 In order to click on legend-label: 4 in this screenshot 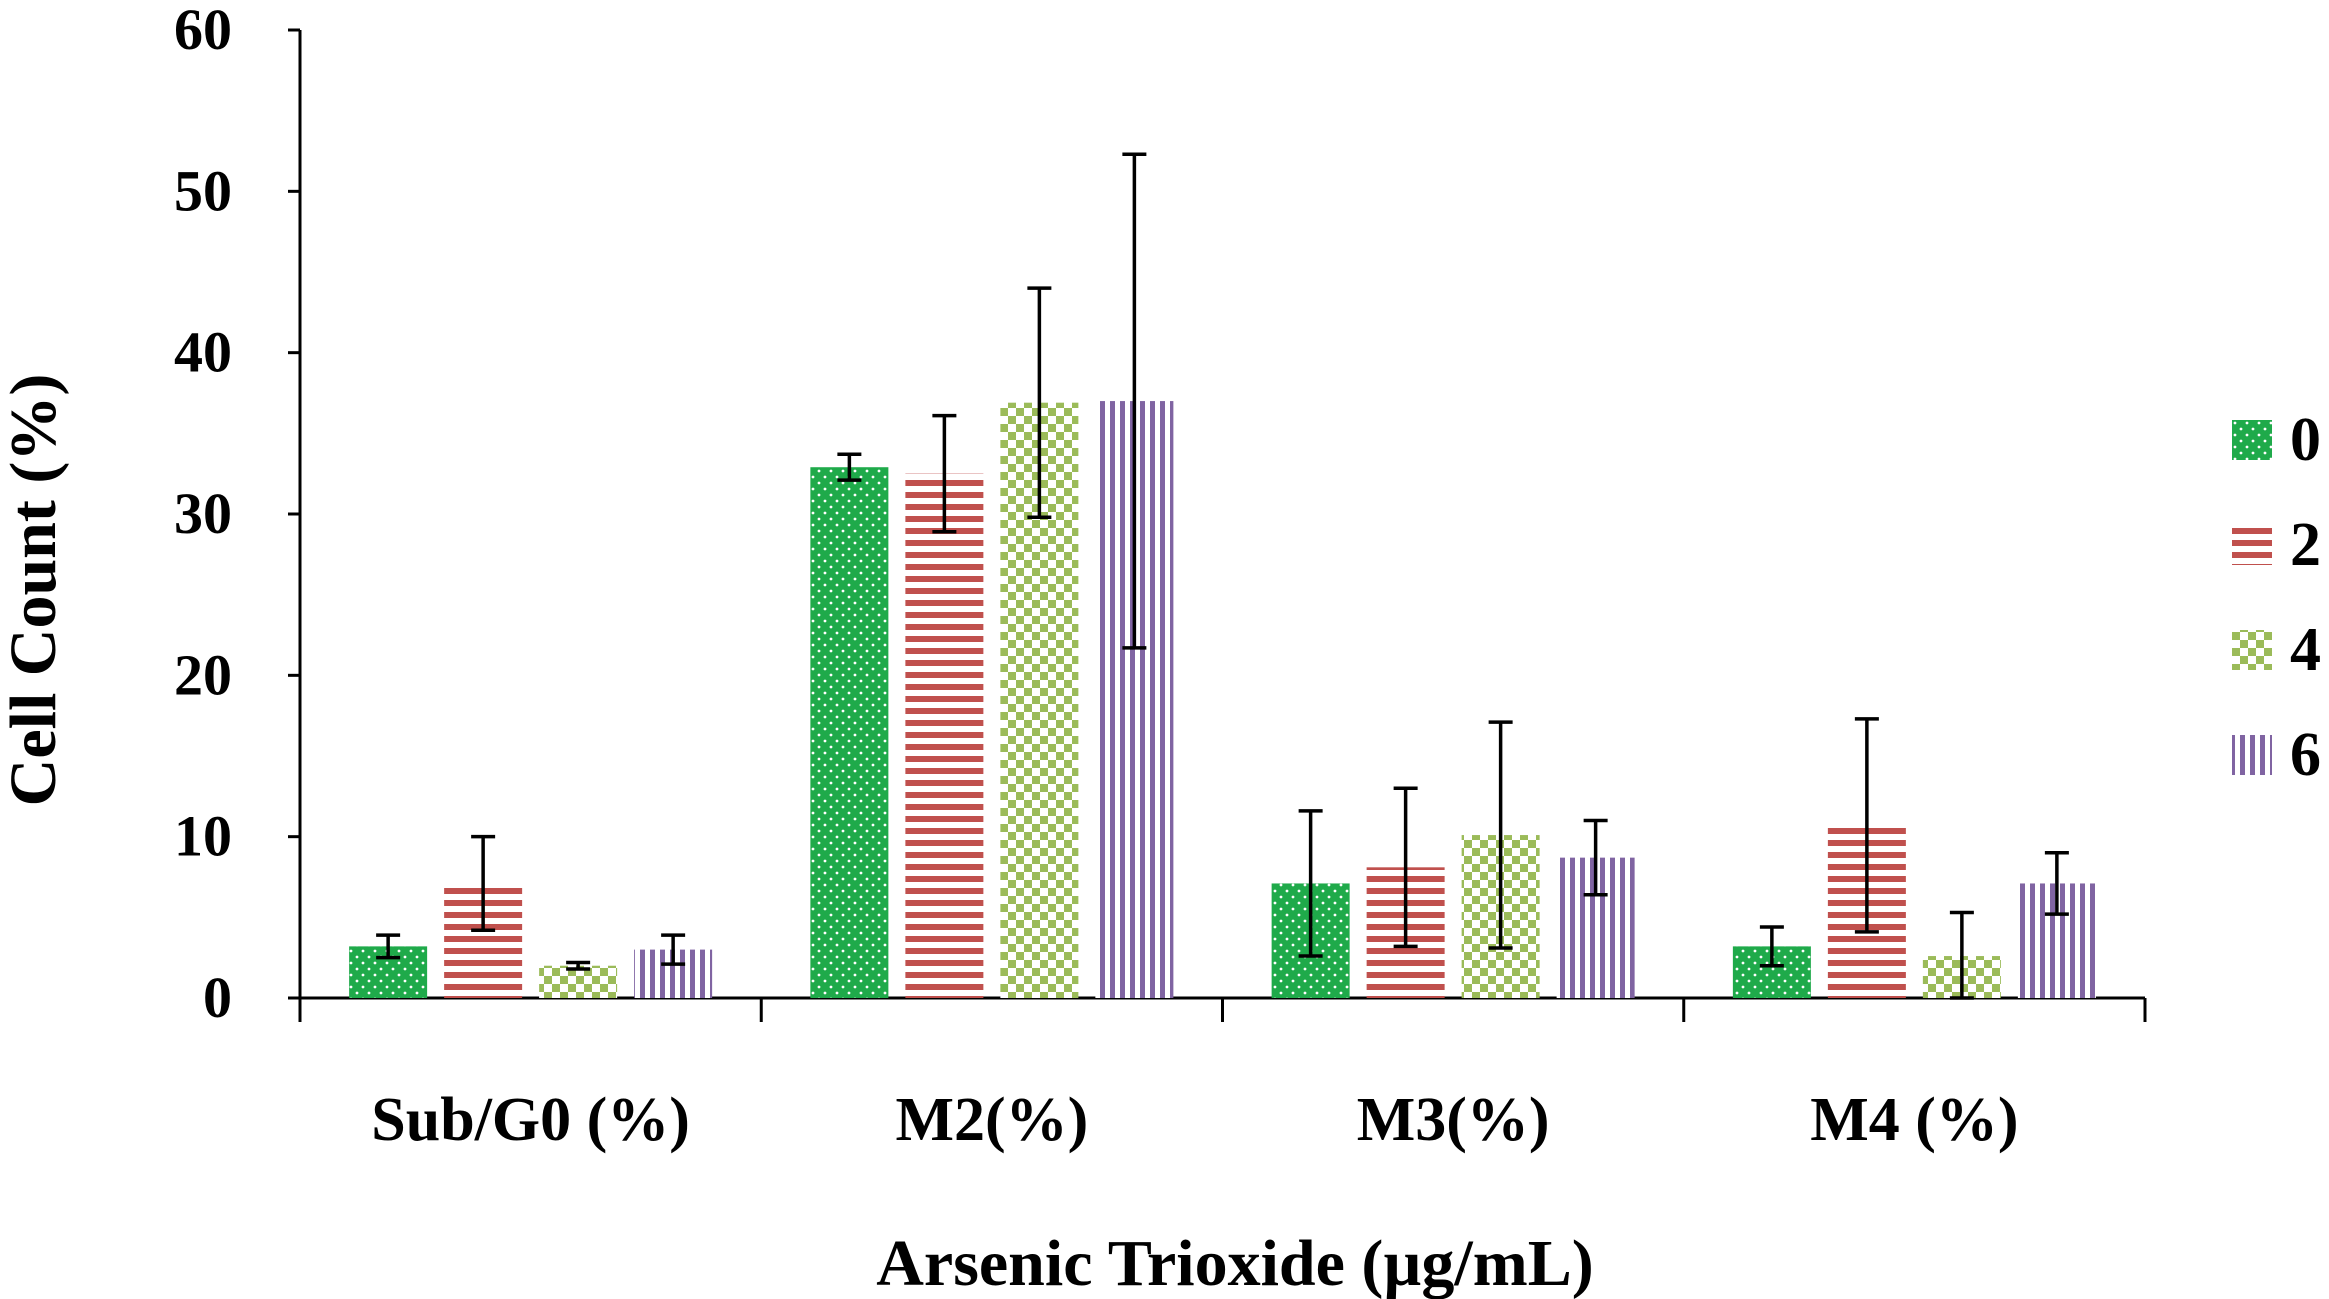, I will do `click(2305, 650)`.